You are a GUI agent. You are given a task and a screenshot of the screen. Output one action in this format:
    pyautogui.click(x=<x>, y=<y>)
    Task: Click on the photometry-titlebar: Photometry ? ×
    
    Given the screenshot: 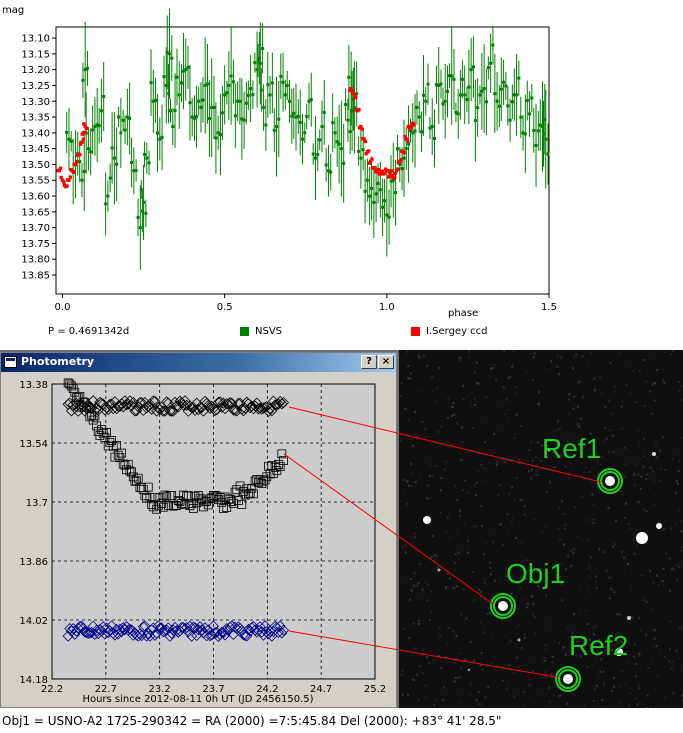 What is the action you would take?
    pyautogui.click(x=198, y=362)
    